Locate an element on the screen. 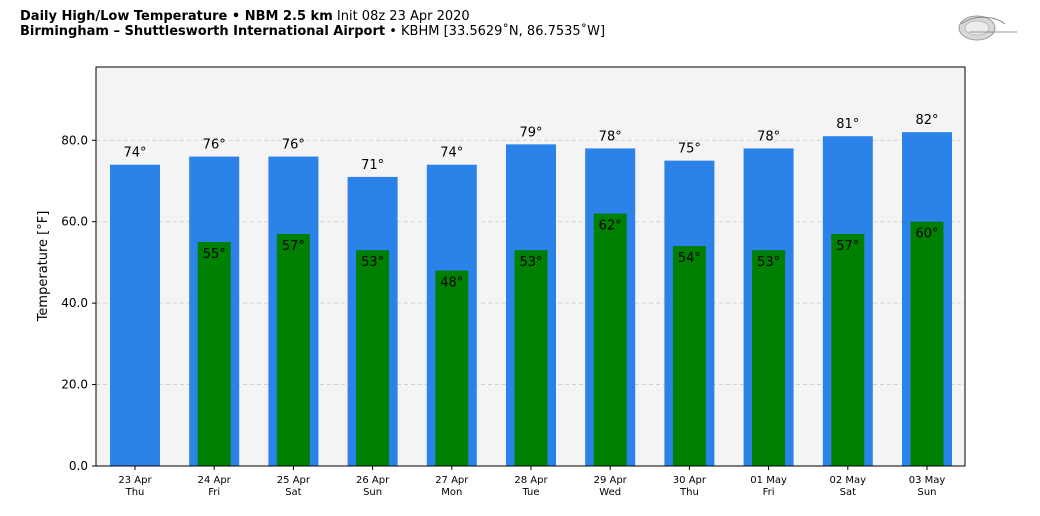 This screenshot has width=1040, height=516. high-temp-label: 79° is located at coordinates (530, 132).